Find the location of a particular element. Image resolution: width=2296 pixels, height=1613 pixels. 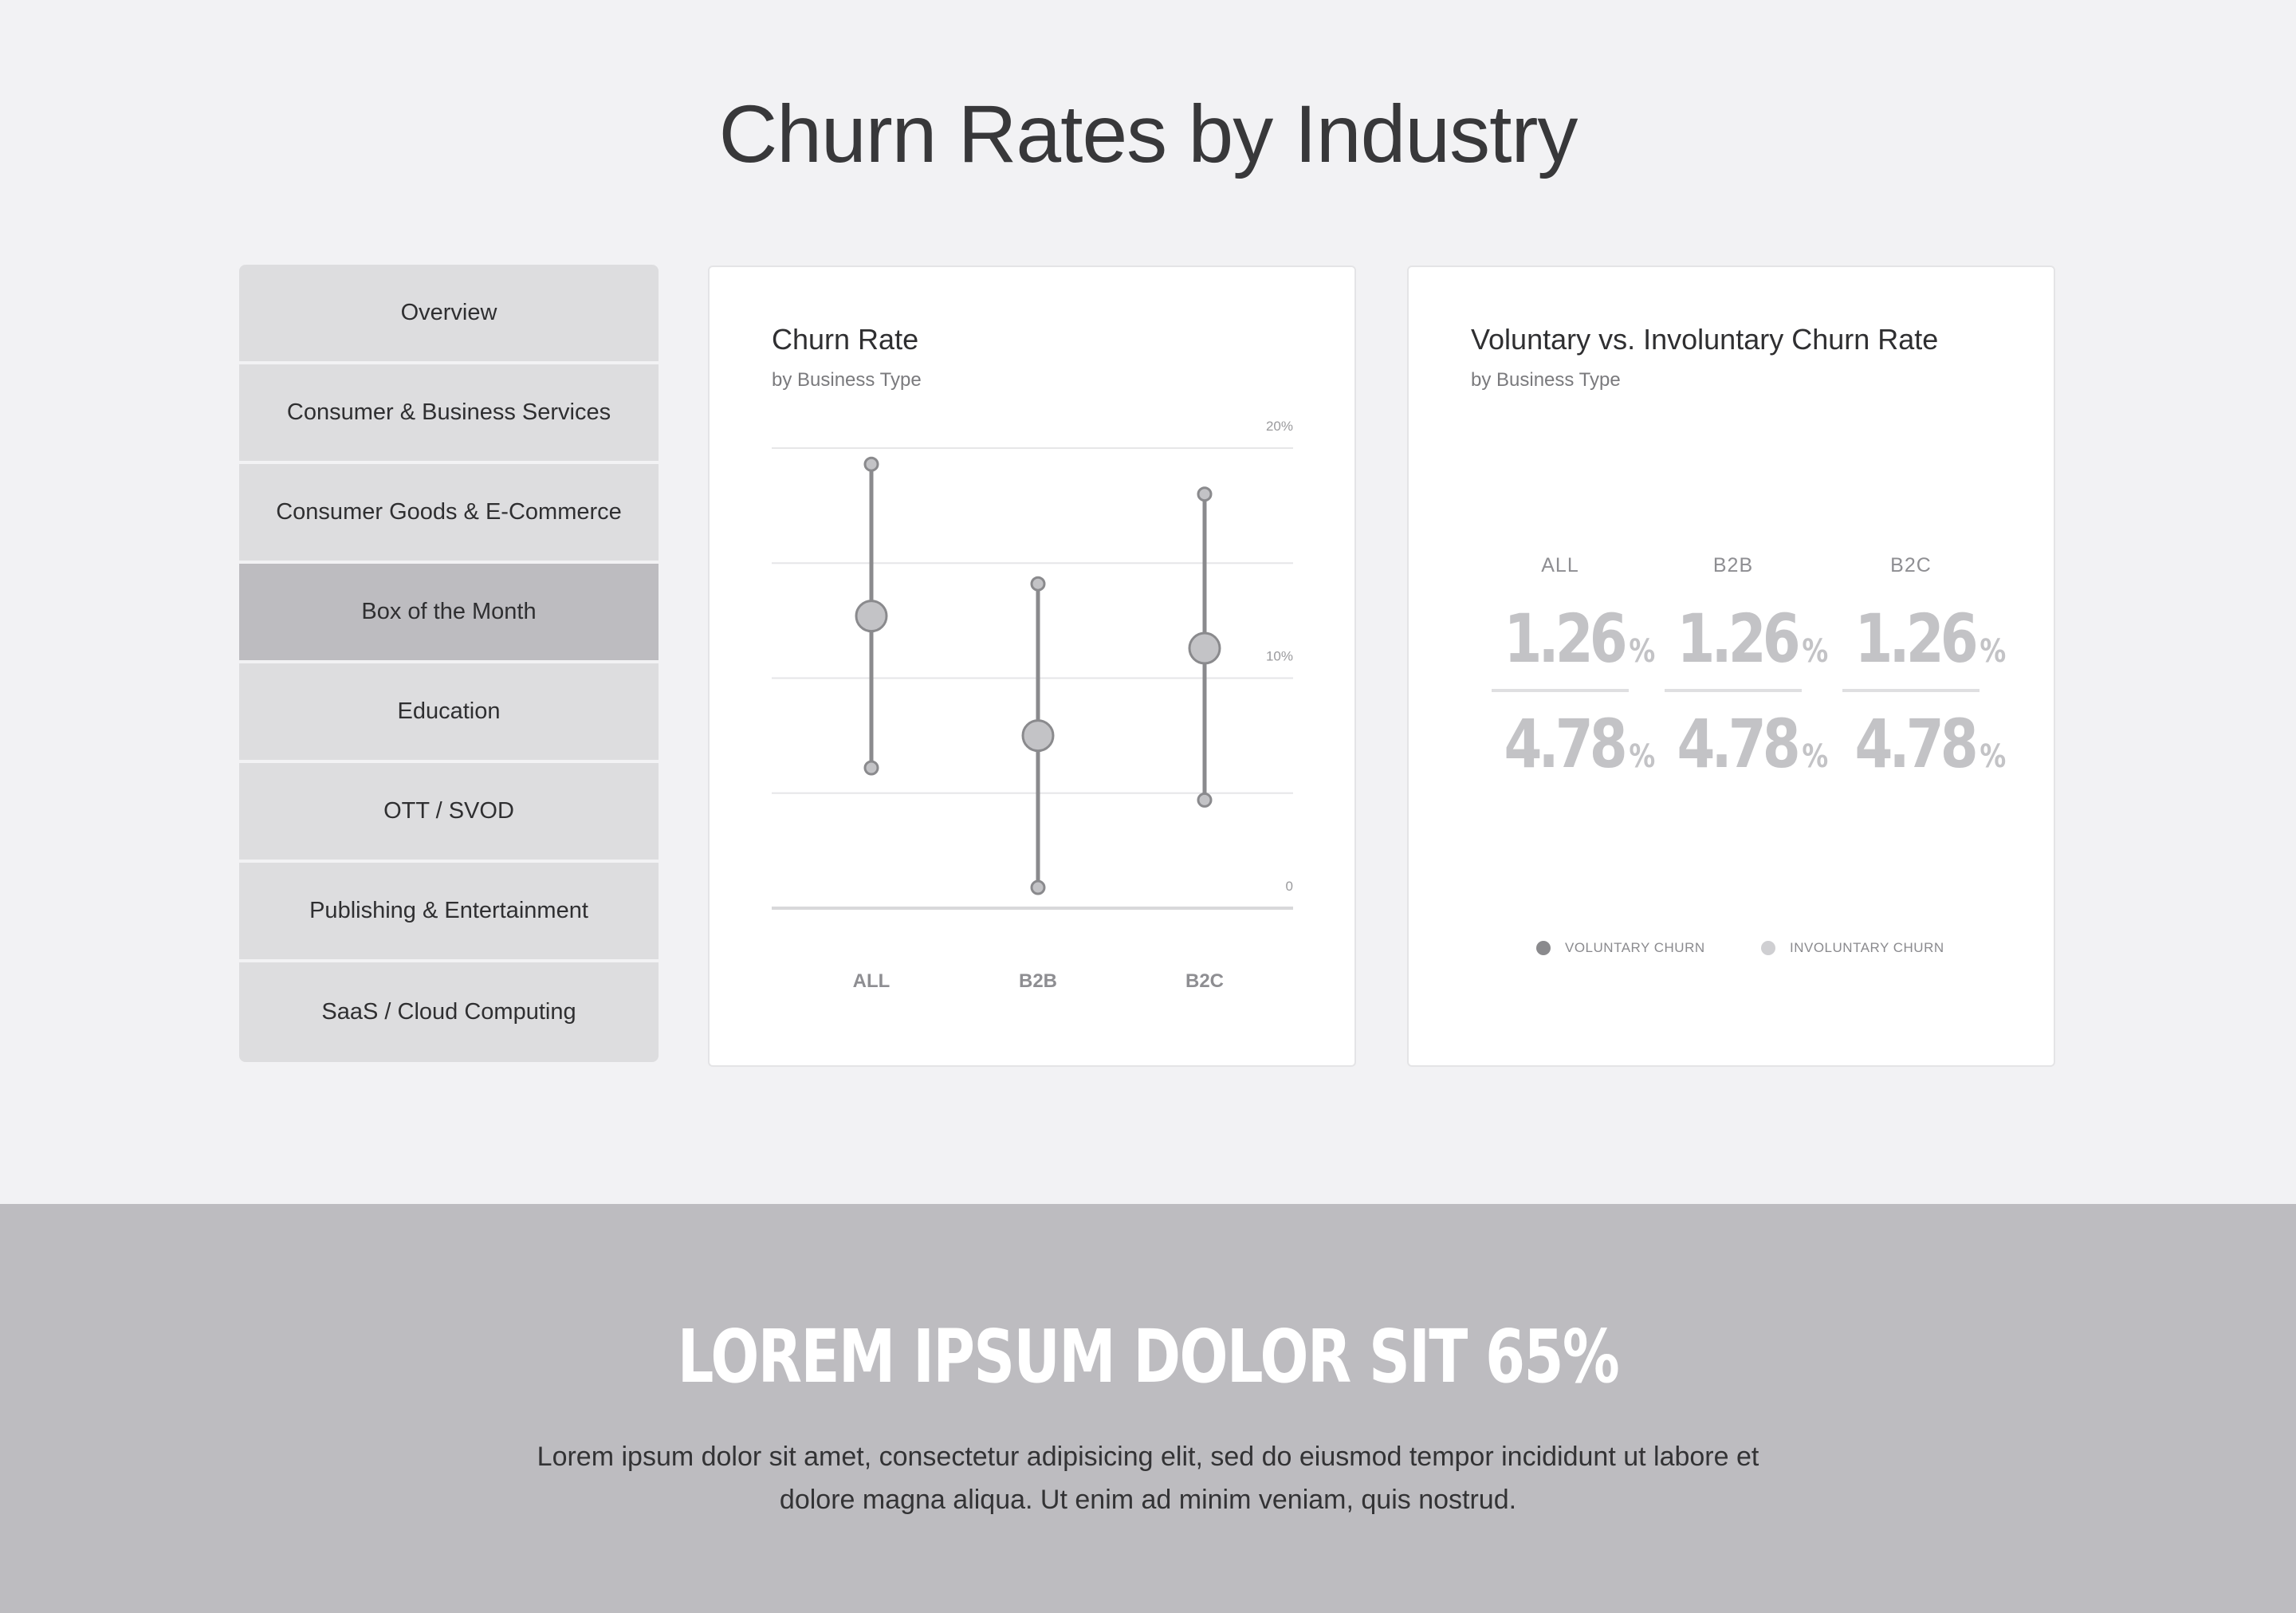

sidebar-item-label: SaaS / Cloud Computing is located at coordinates (449, 1012).